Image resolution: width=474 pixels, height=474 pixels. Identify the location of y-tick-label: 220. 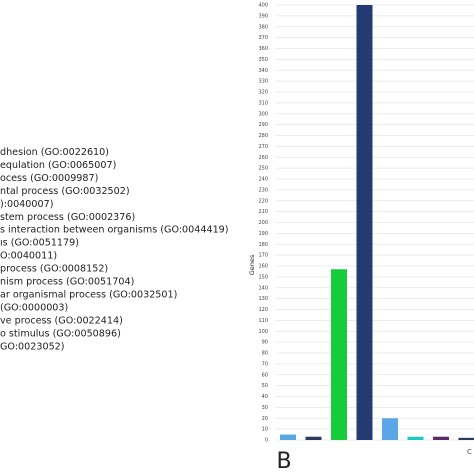
(263, 201).